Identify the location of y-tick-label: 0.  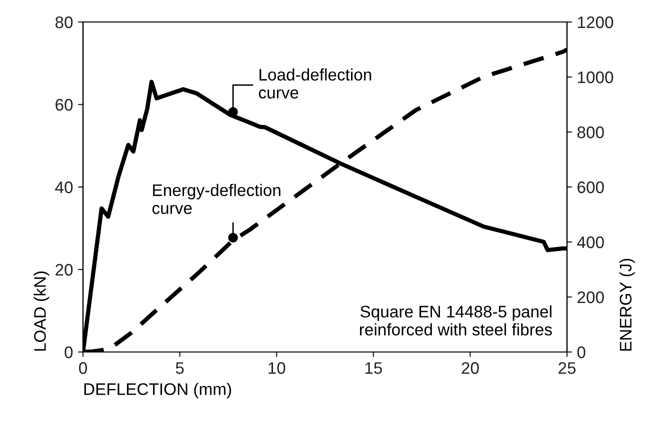
(68, 352).